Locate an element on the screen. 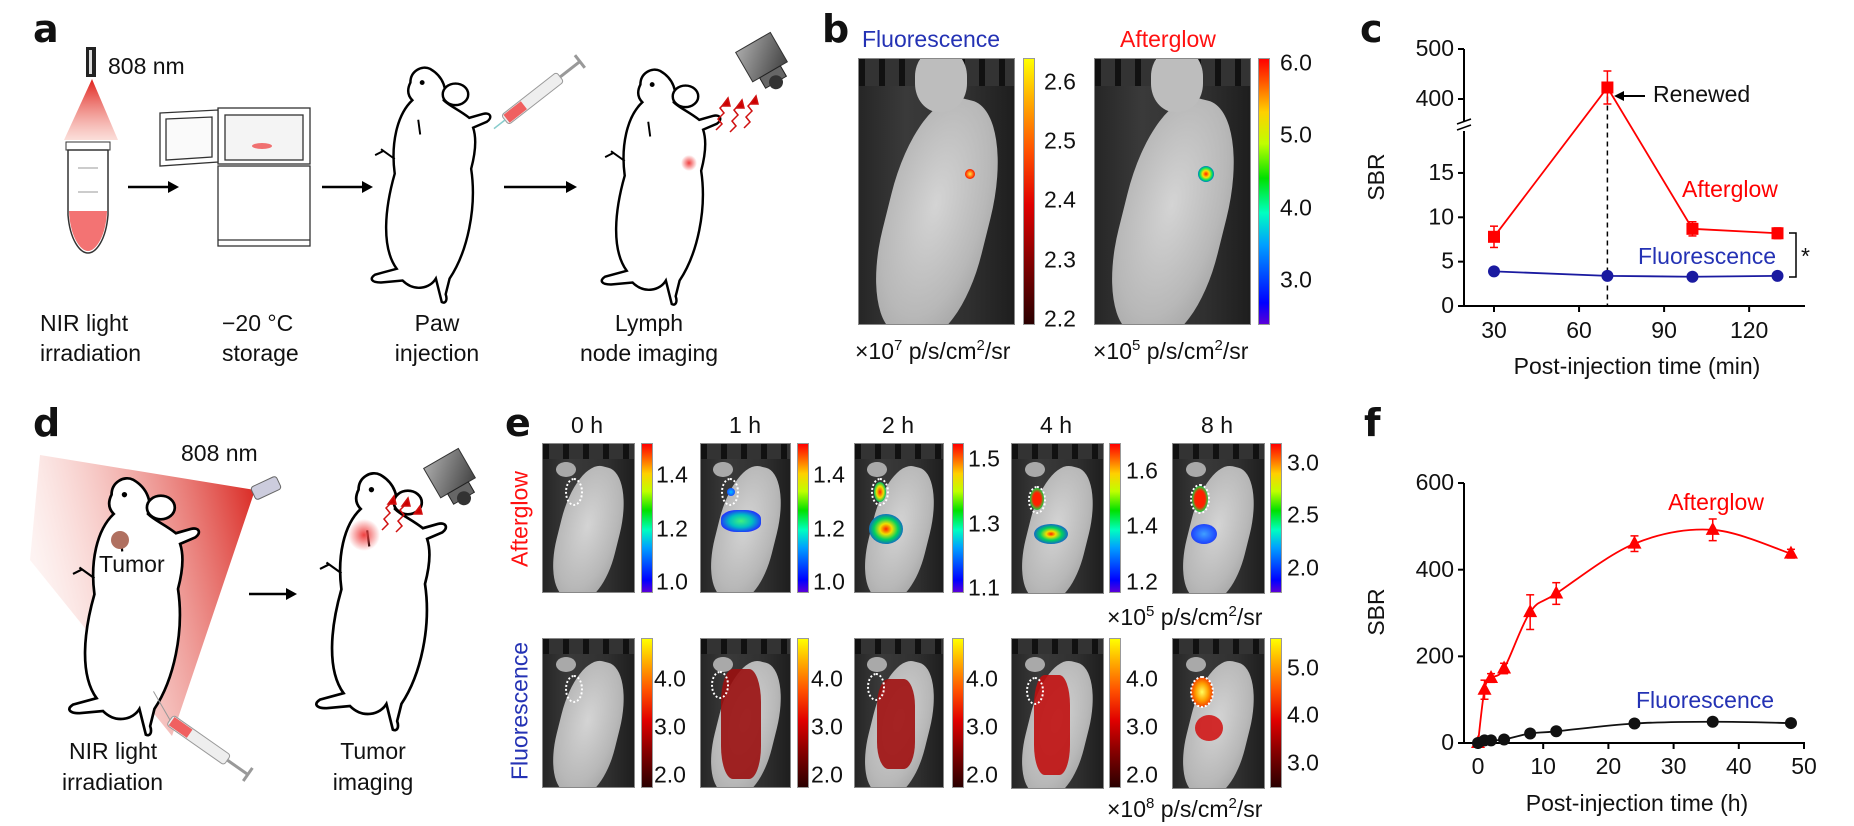 This screenshot has width=1854, height=826. x-tick-label: 40 is located at coordinates (1739, 766).